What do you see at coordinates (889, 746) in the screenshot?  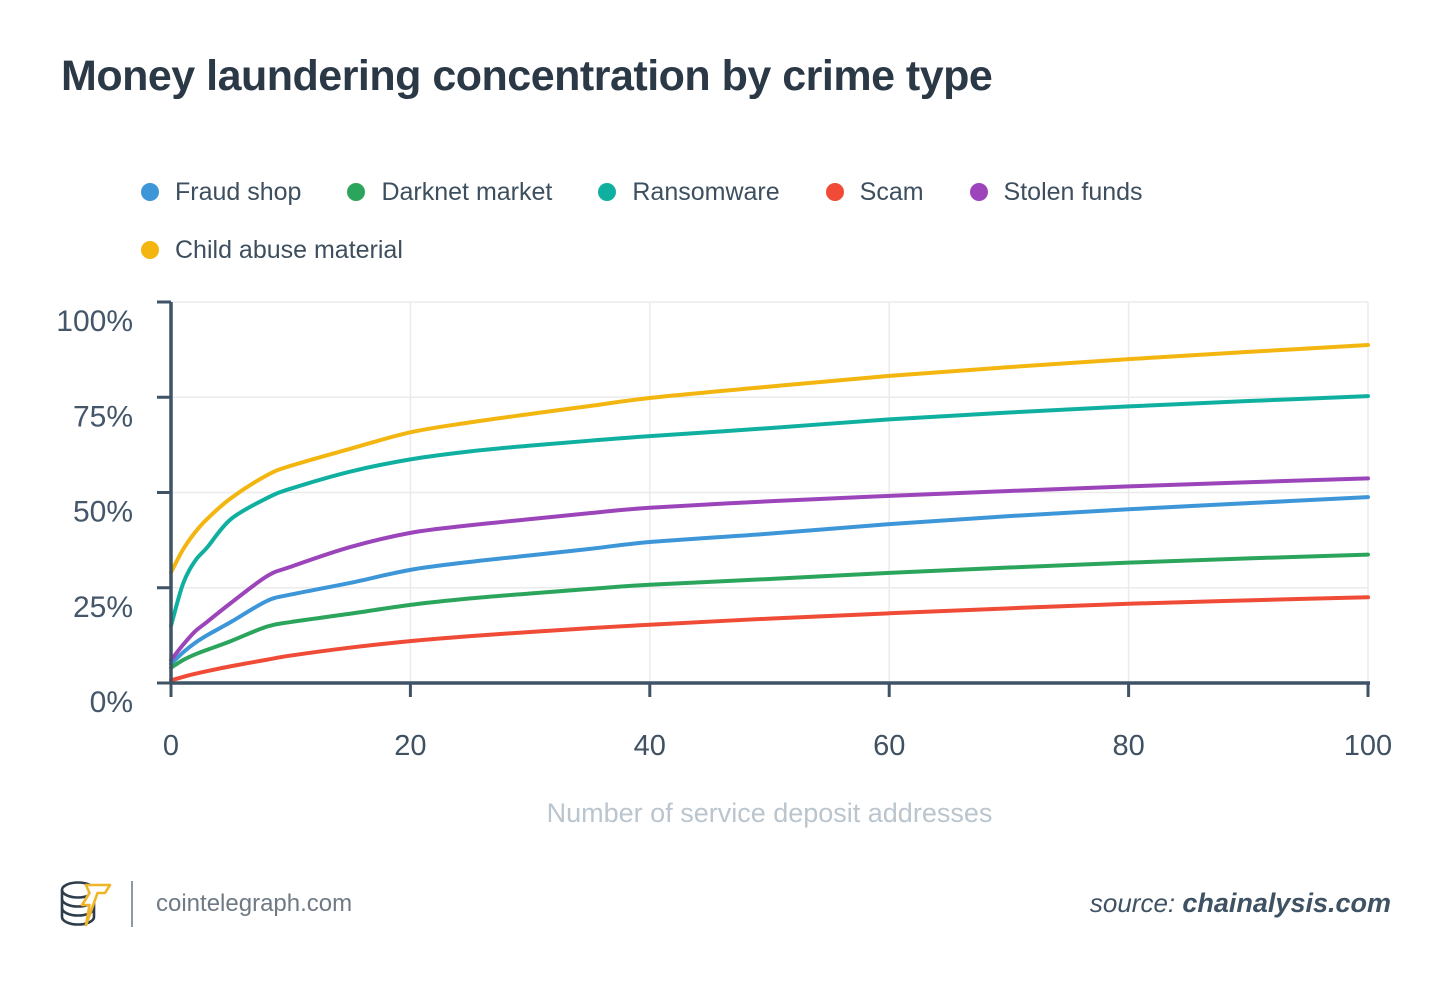 I see `x-tick-label: 60` at bounding box center [889, 746].